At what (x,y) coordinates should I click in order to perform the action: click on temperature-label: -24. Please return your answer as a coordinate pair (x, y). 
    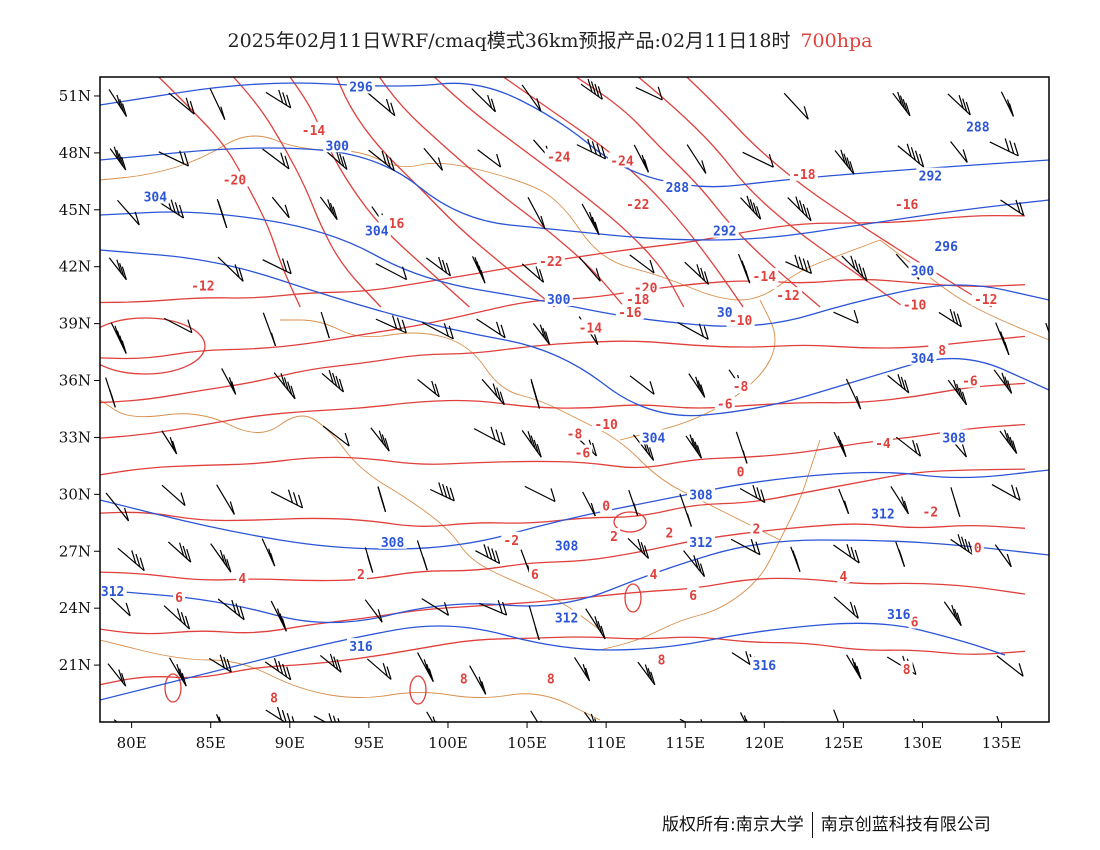
    Looking at the image, I should click on (559, 158).